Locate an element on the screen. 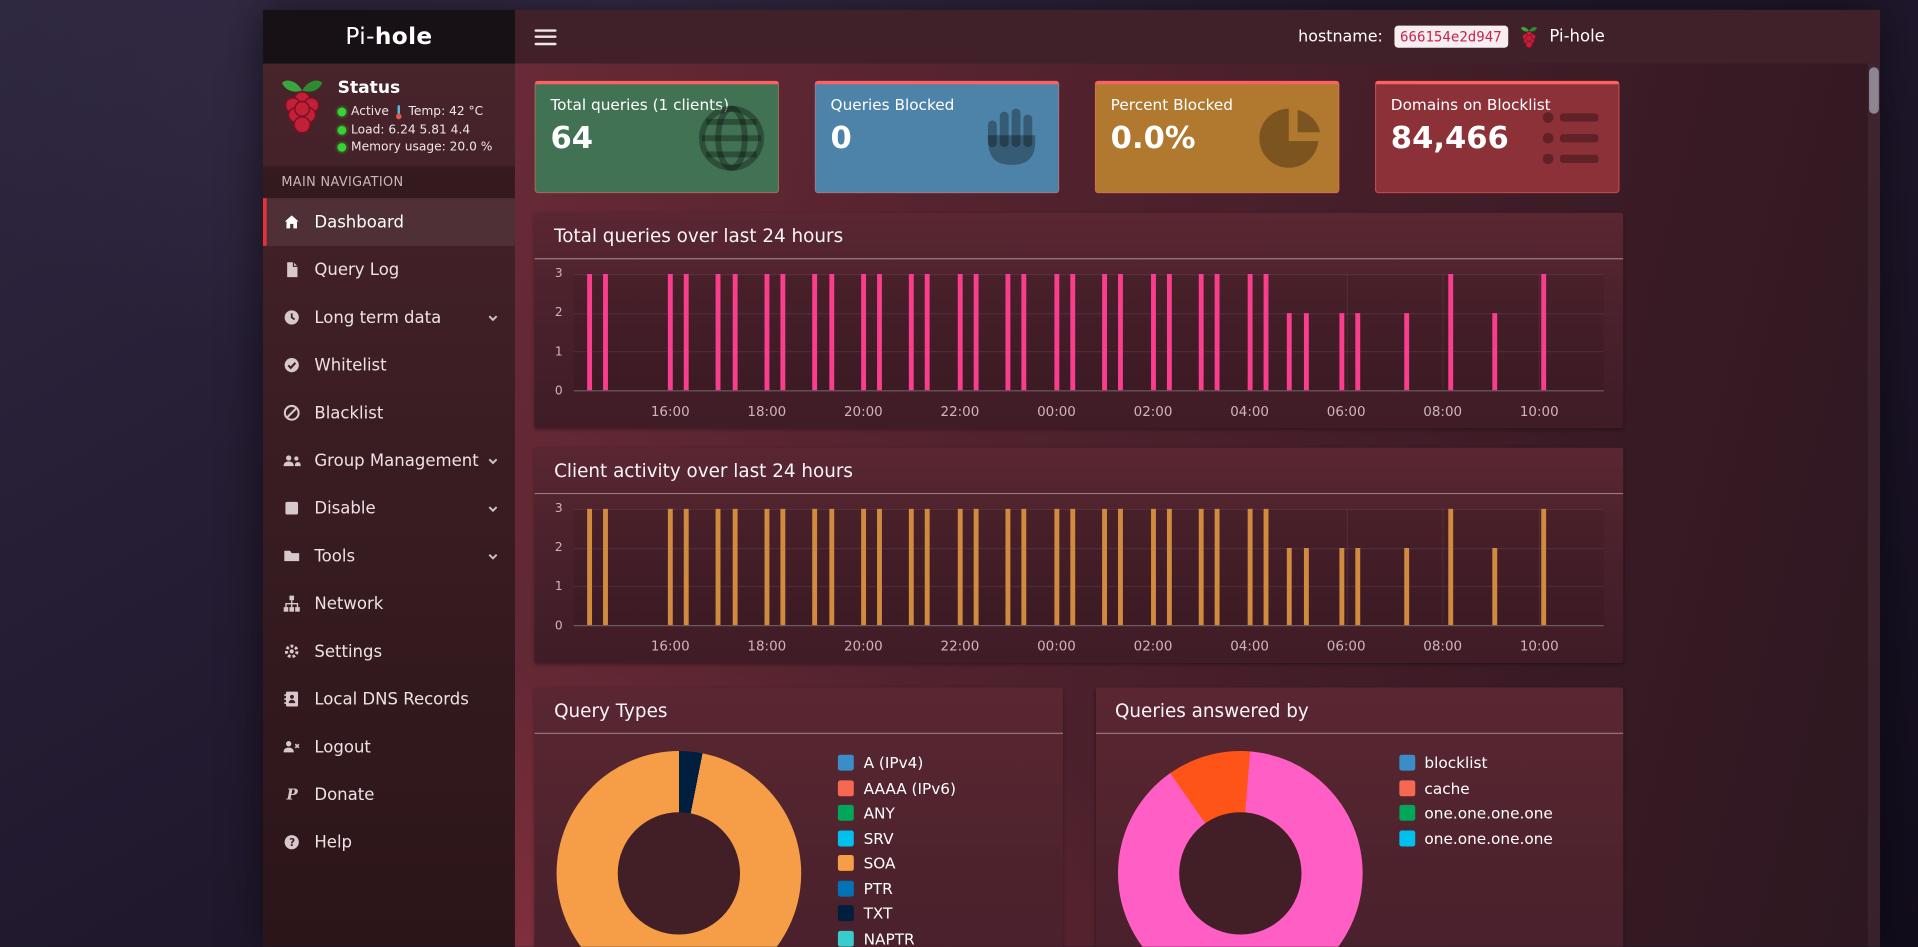  queries-blocked-card: Queries Blocked 0 is located at coordinates (937, 137).